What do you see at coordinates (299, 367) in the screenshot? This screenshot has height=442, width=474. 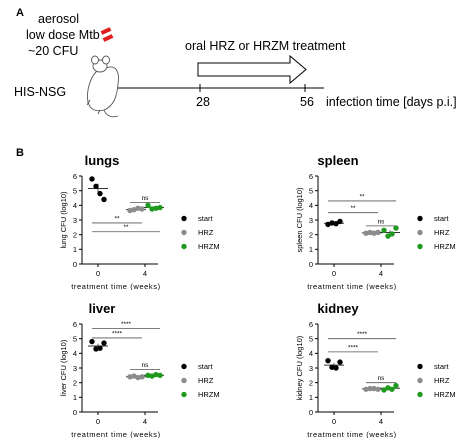 I see `y-axis-label: kidney CFU (log10)` at bounding box center [299, 367].